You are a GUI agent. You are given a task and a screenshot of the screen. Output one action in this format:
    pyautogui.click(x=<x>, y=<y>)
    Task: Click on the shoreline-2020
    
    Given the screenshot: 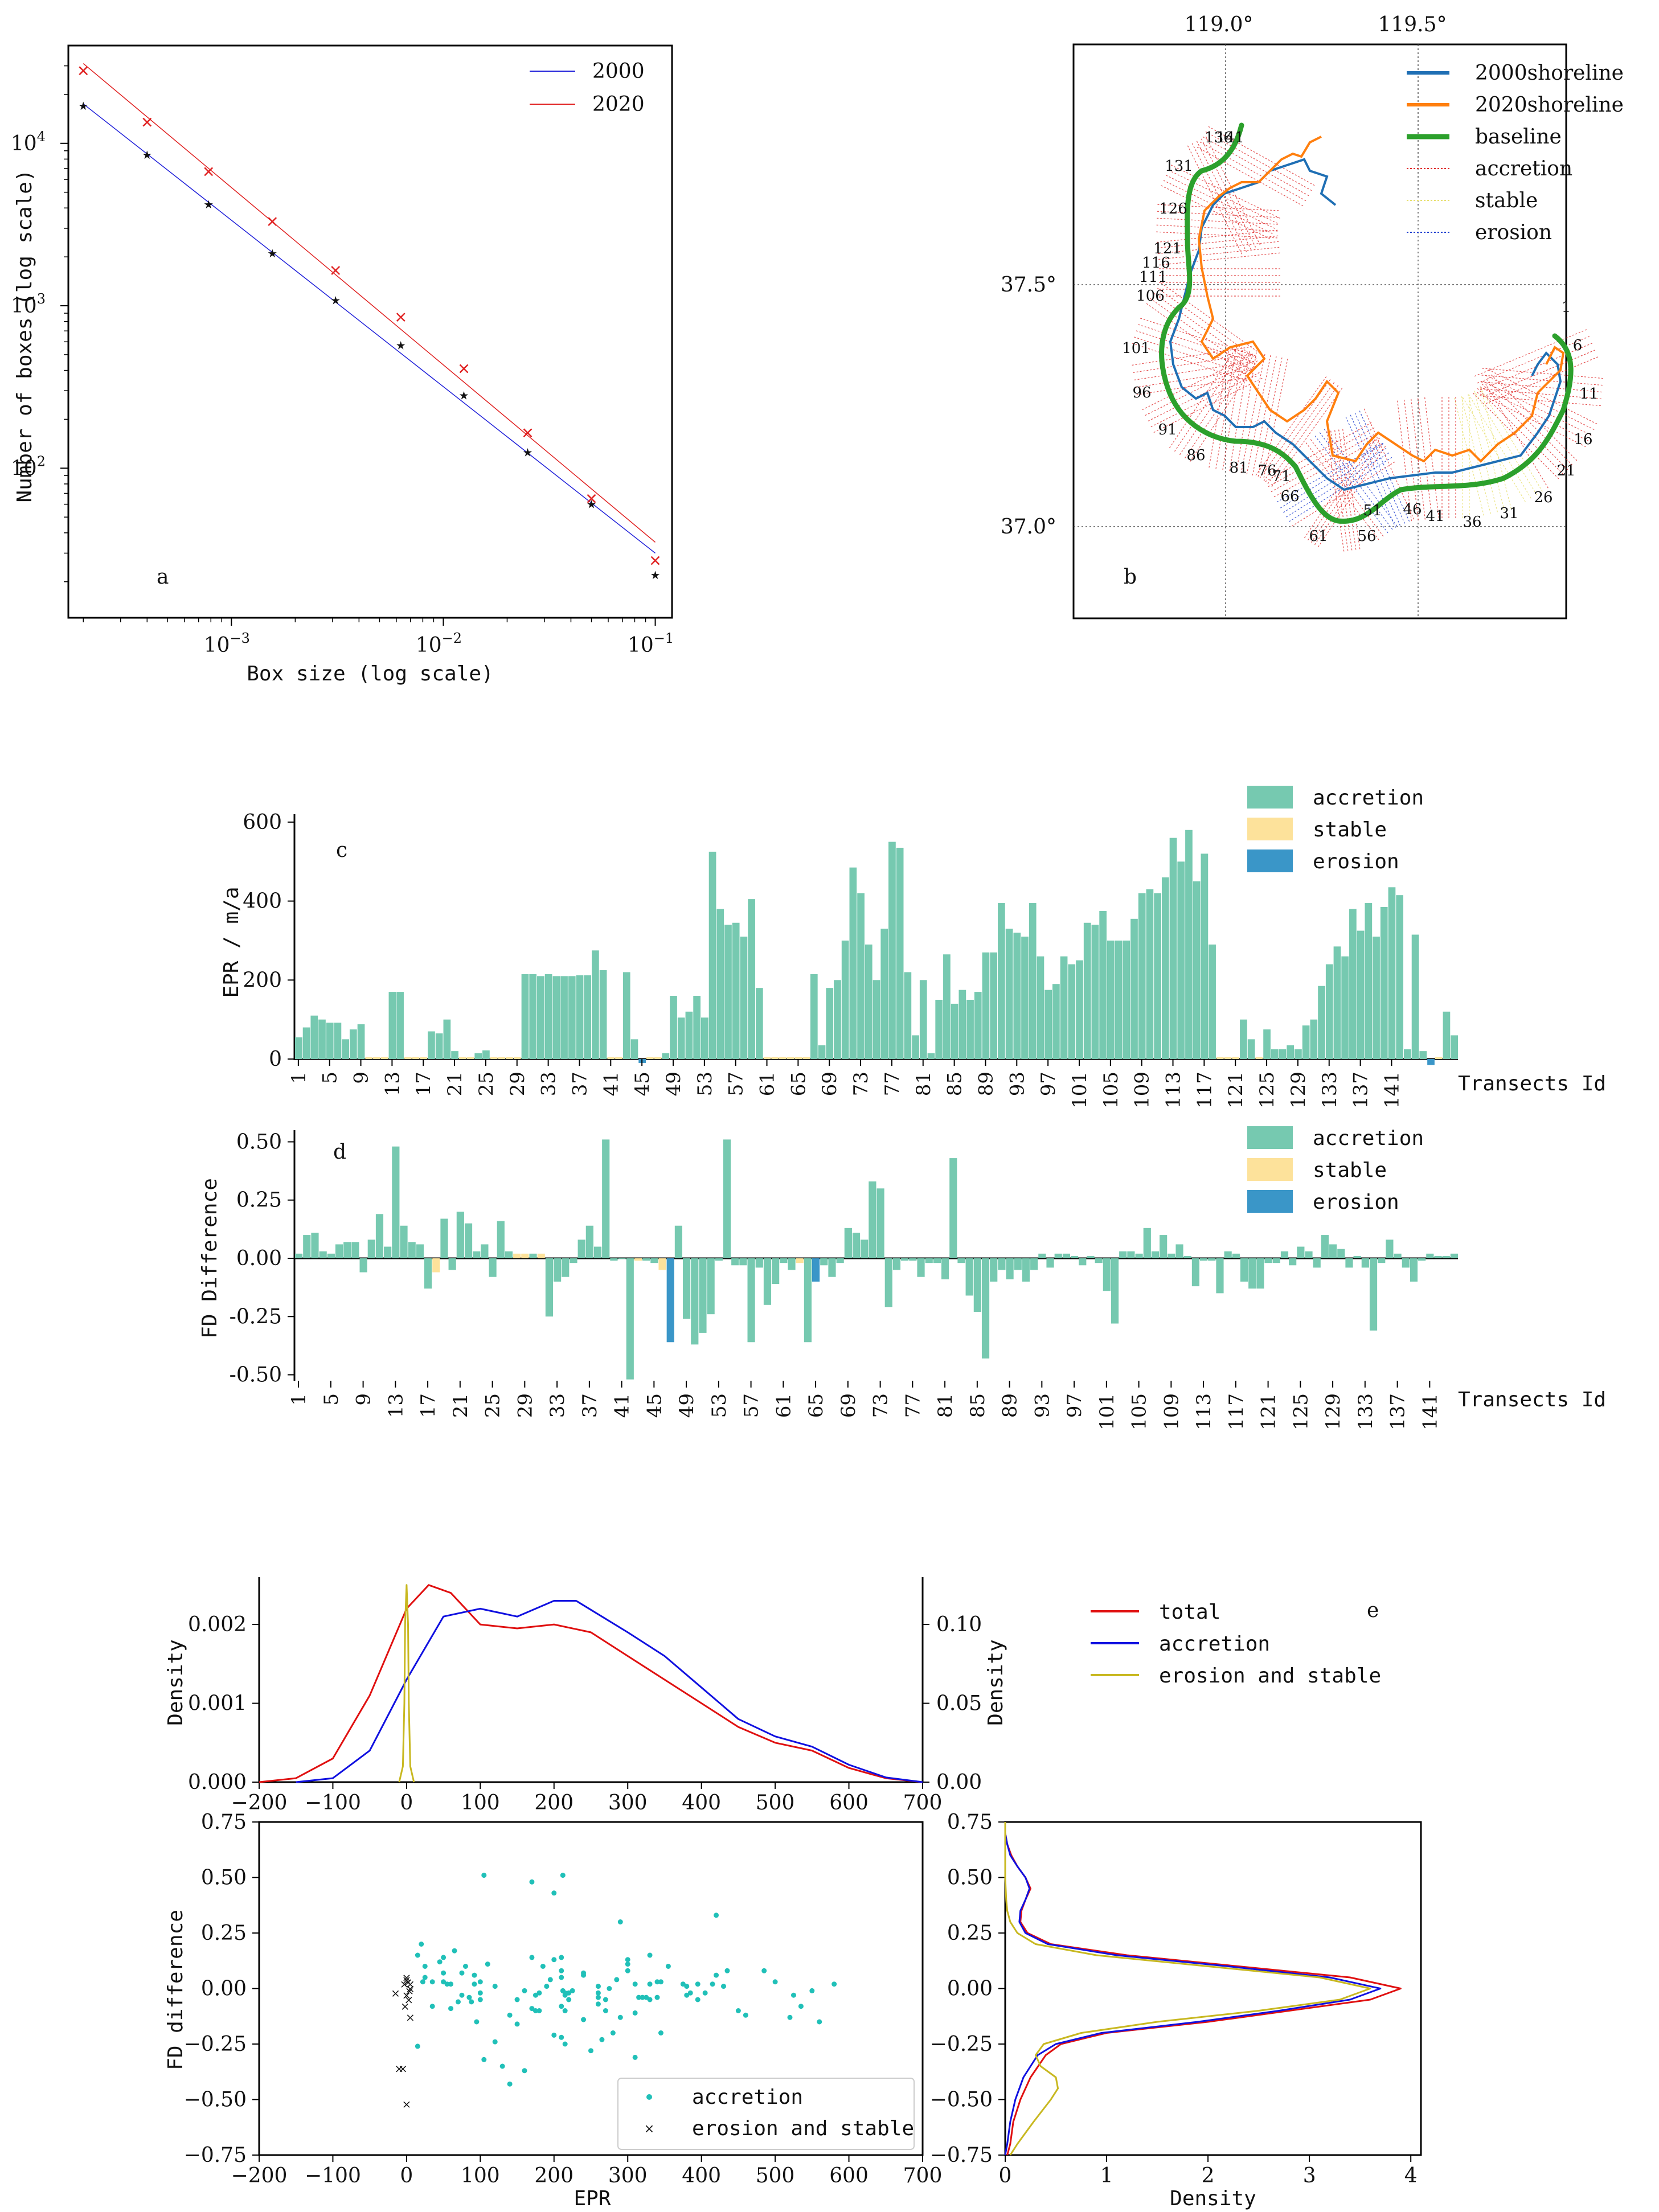 What is the action you would take?
    pyautogui.click(x=1381, y=299)
    